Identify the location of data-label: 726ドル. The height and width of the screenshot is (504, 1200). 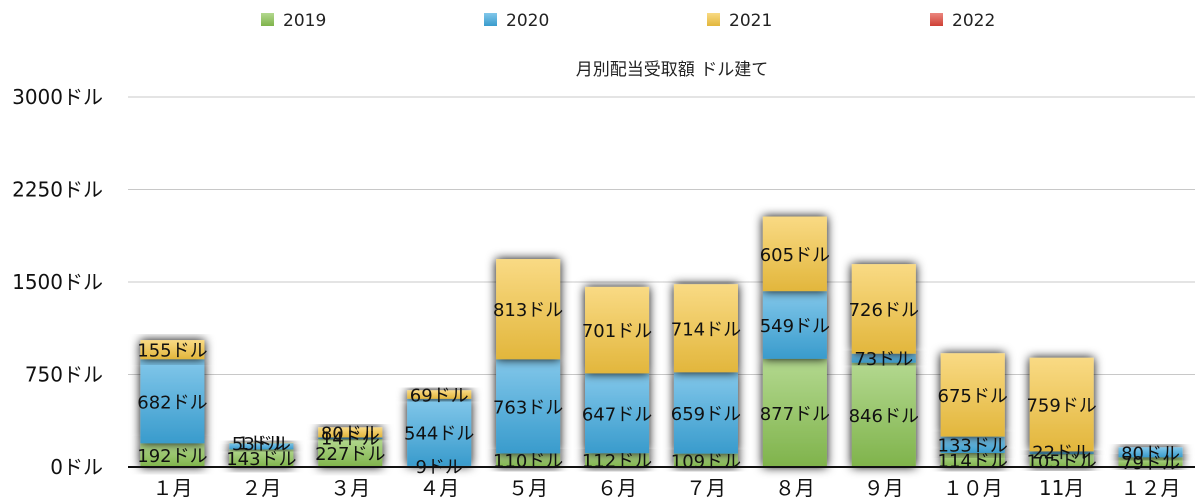
(884, 310).